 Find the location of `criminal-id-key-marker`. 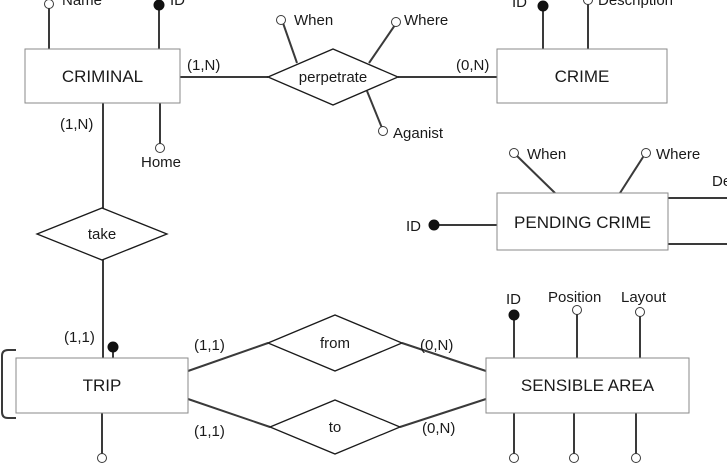

criminal-id-key-marker is located at coordinates (159, 5).